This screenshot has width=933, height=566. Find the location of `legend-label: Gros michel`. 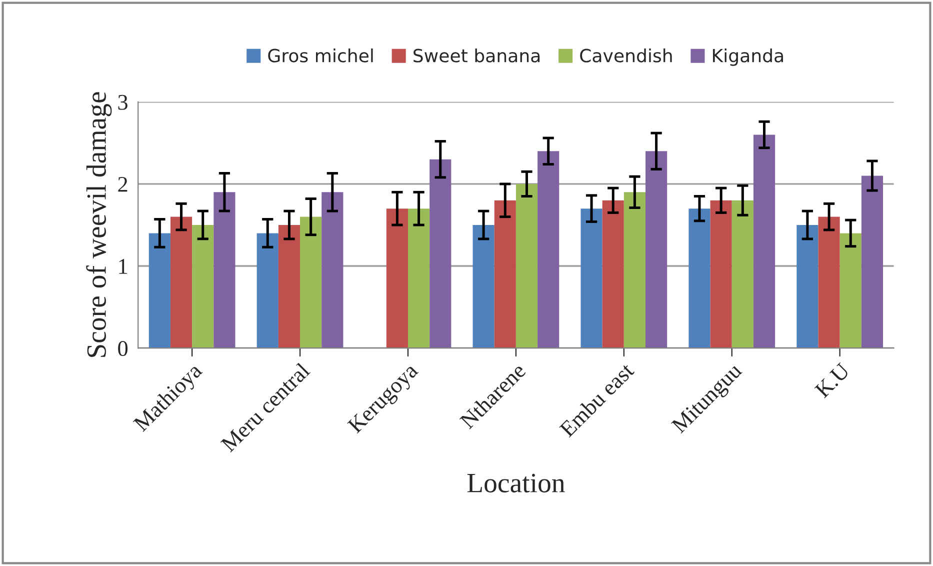

legend-label: Gros michel is located at coordinates (320, 55).